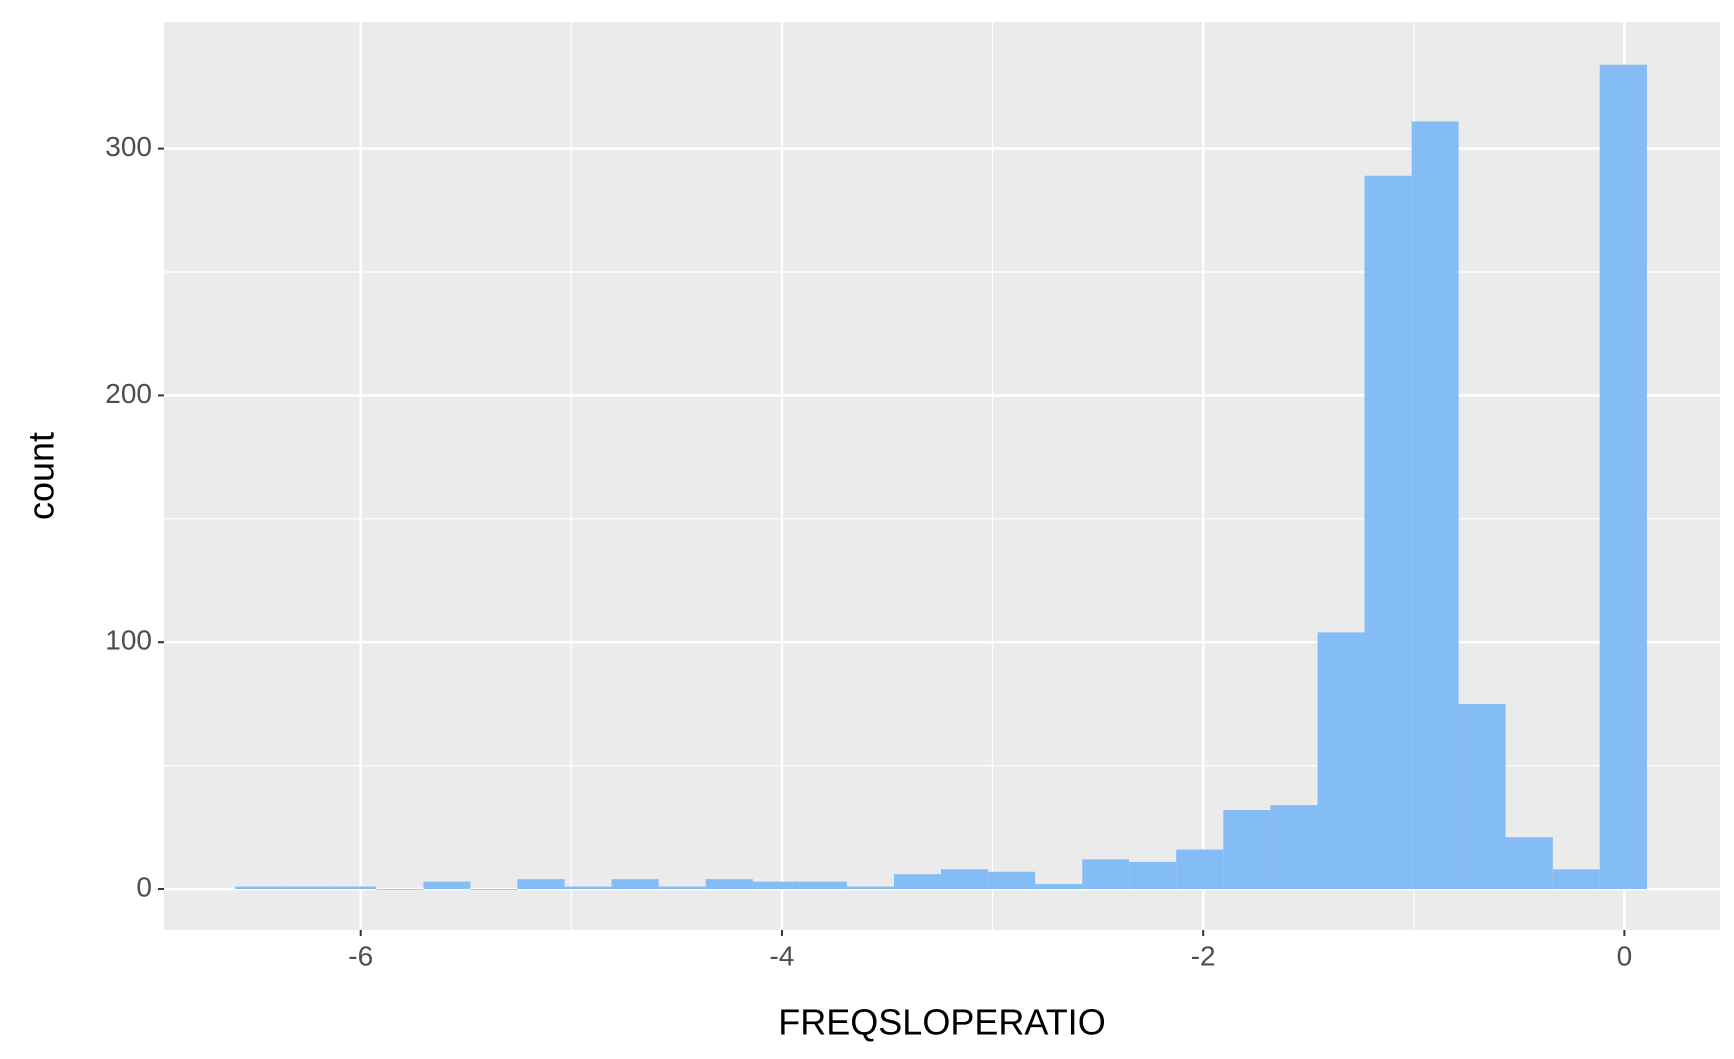  What do you see at coordinates (941, 1022) in the screenshot?
I see `x-axis-title: FREQSLOPERATIO` at bounding box center [941, 1022].